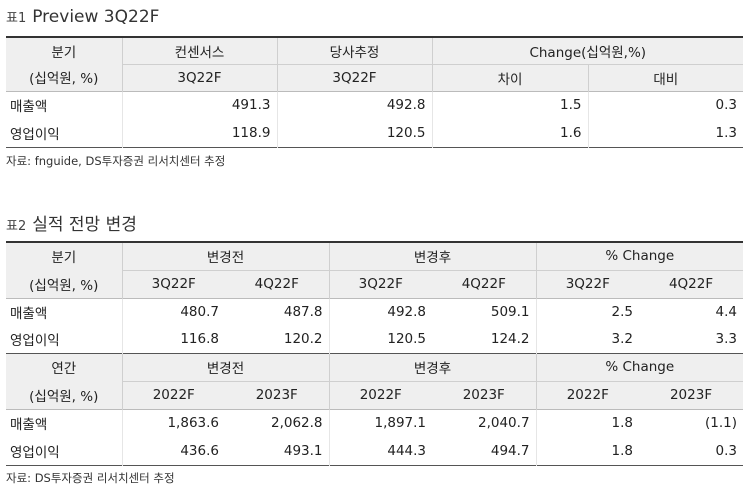 This screenshot has height=491, width=751. I want to click on annual-header-row-1: 연간 (십억원, %) 변경전 변경후 % Change, so click(375, 381).